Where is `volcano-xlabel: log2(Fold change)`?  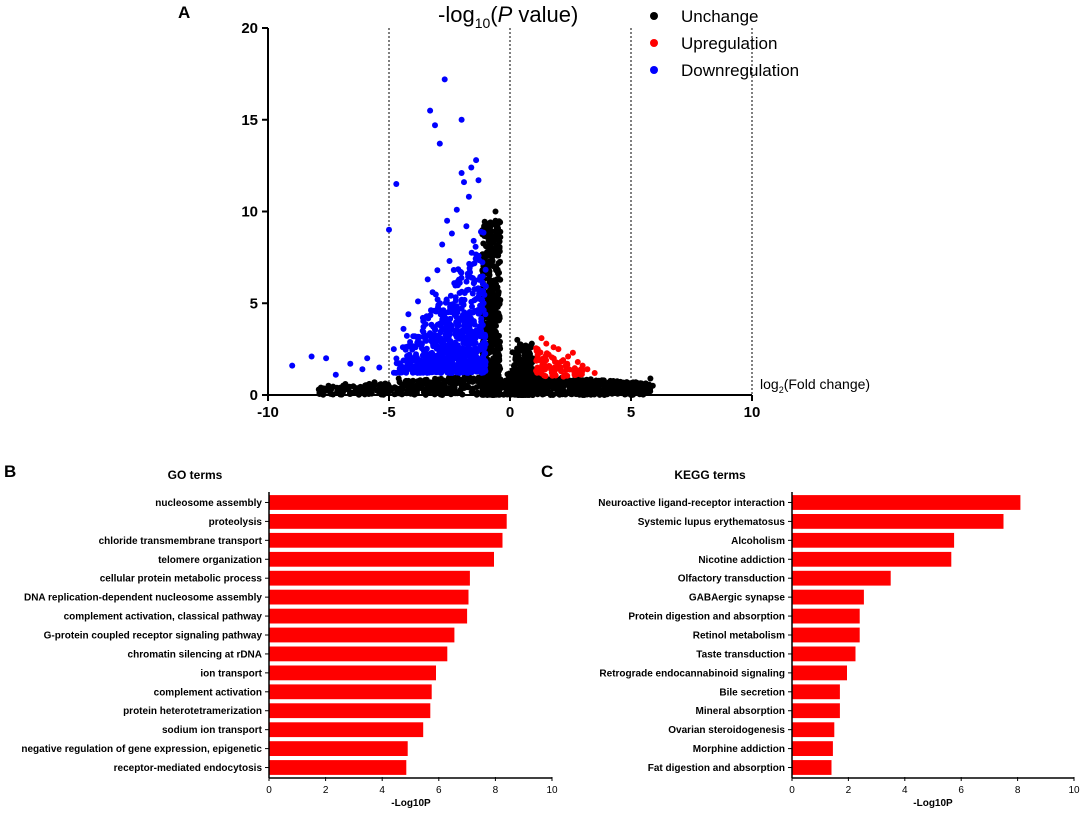
volcano-xlabel: log2(Fold change) is located at coordinates (815, 385).